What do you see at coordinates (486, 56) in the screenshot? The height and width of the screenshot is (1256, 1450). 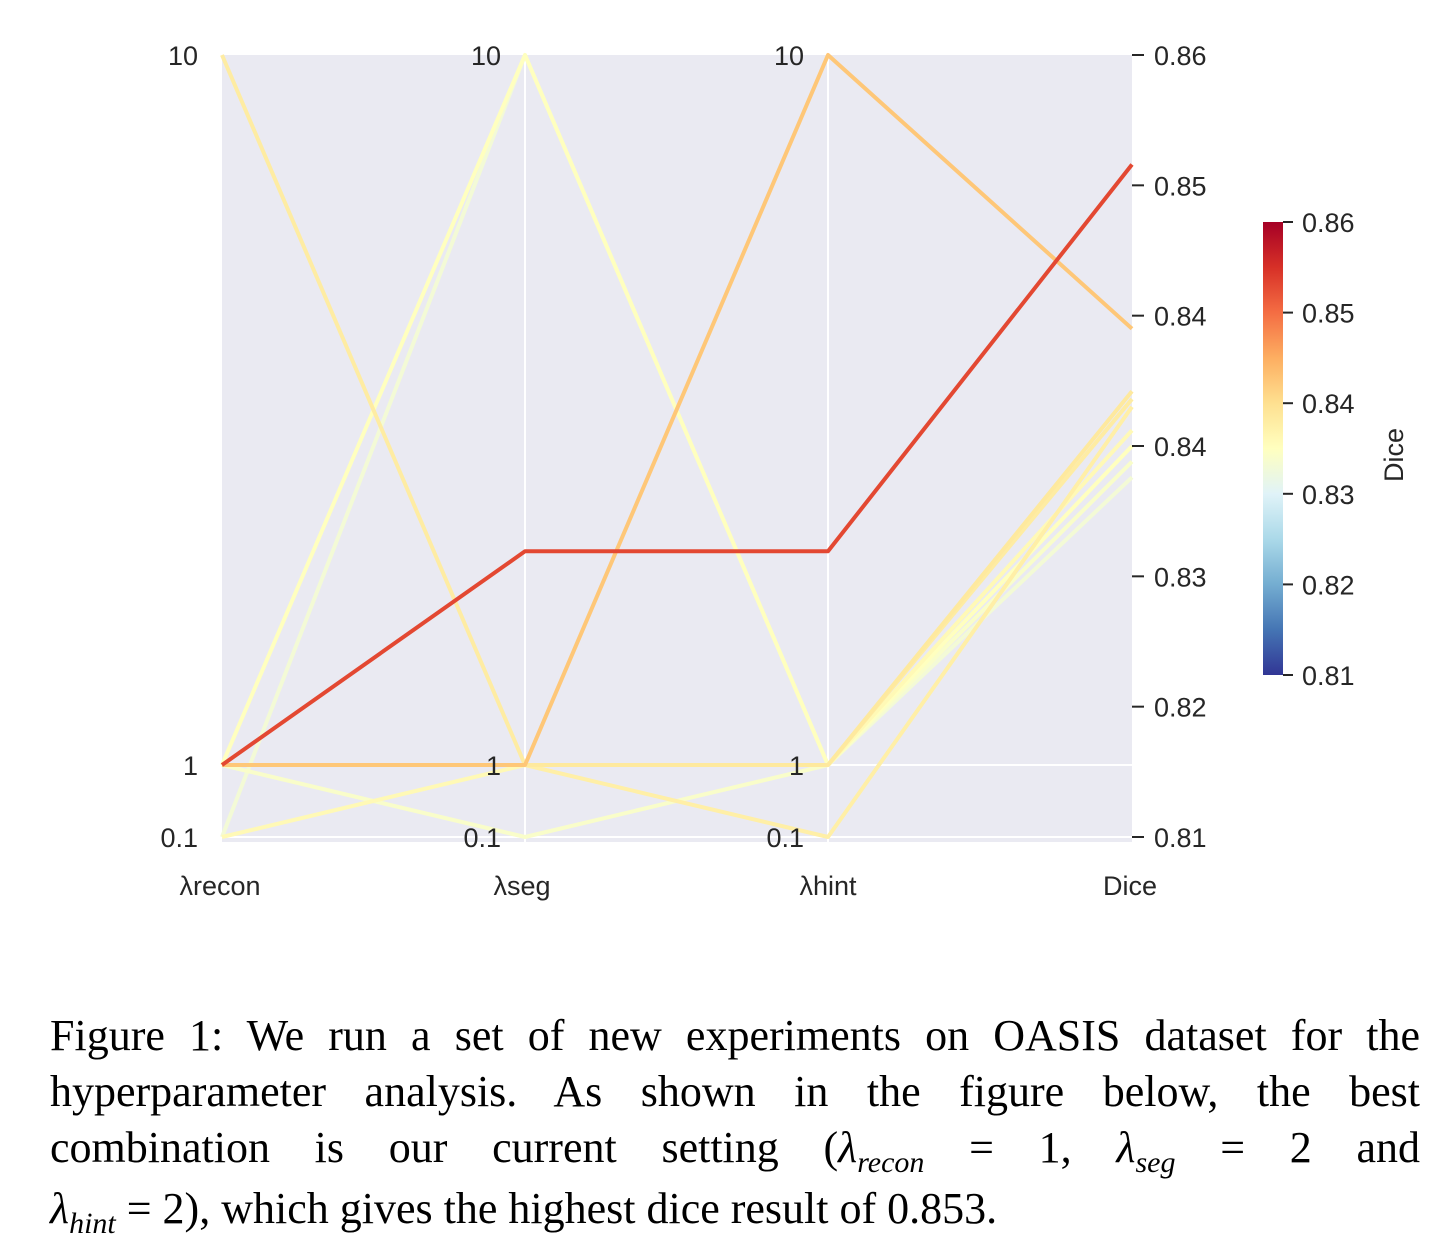 I see `axis-1-tick-0: 10` at bounding box center [486, 56].